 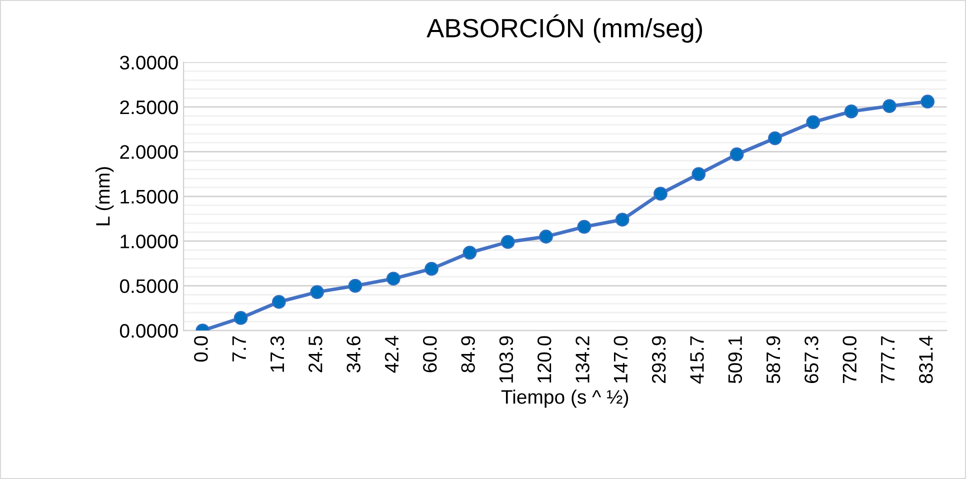 What do you see at coordinates (201, 349) in the screenshot?
I see `x-tick-label: 0.0` at bounding box center [201, 349].